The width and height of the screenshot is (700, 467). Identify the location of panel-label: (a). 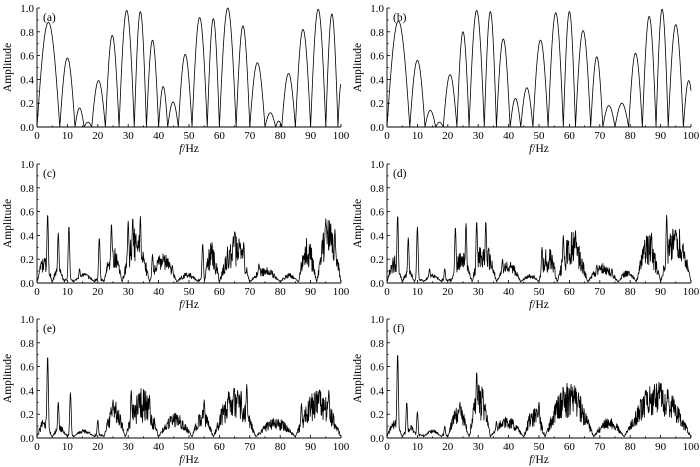
(49, 18).